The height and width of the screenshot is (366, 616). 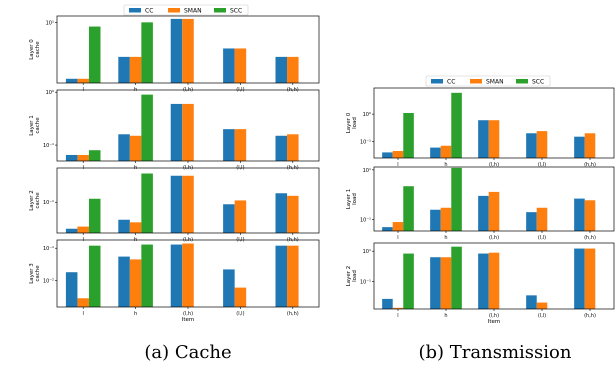 What do you see at coordinates (193, 11) in the screenshot?
I see `legend-label-sman: SMAN` at bounding box center [193, 11].